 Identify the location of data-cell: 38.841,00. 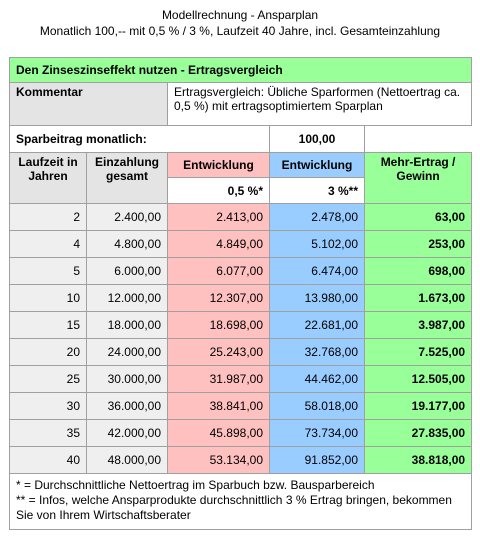
(218, 406).